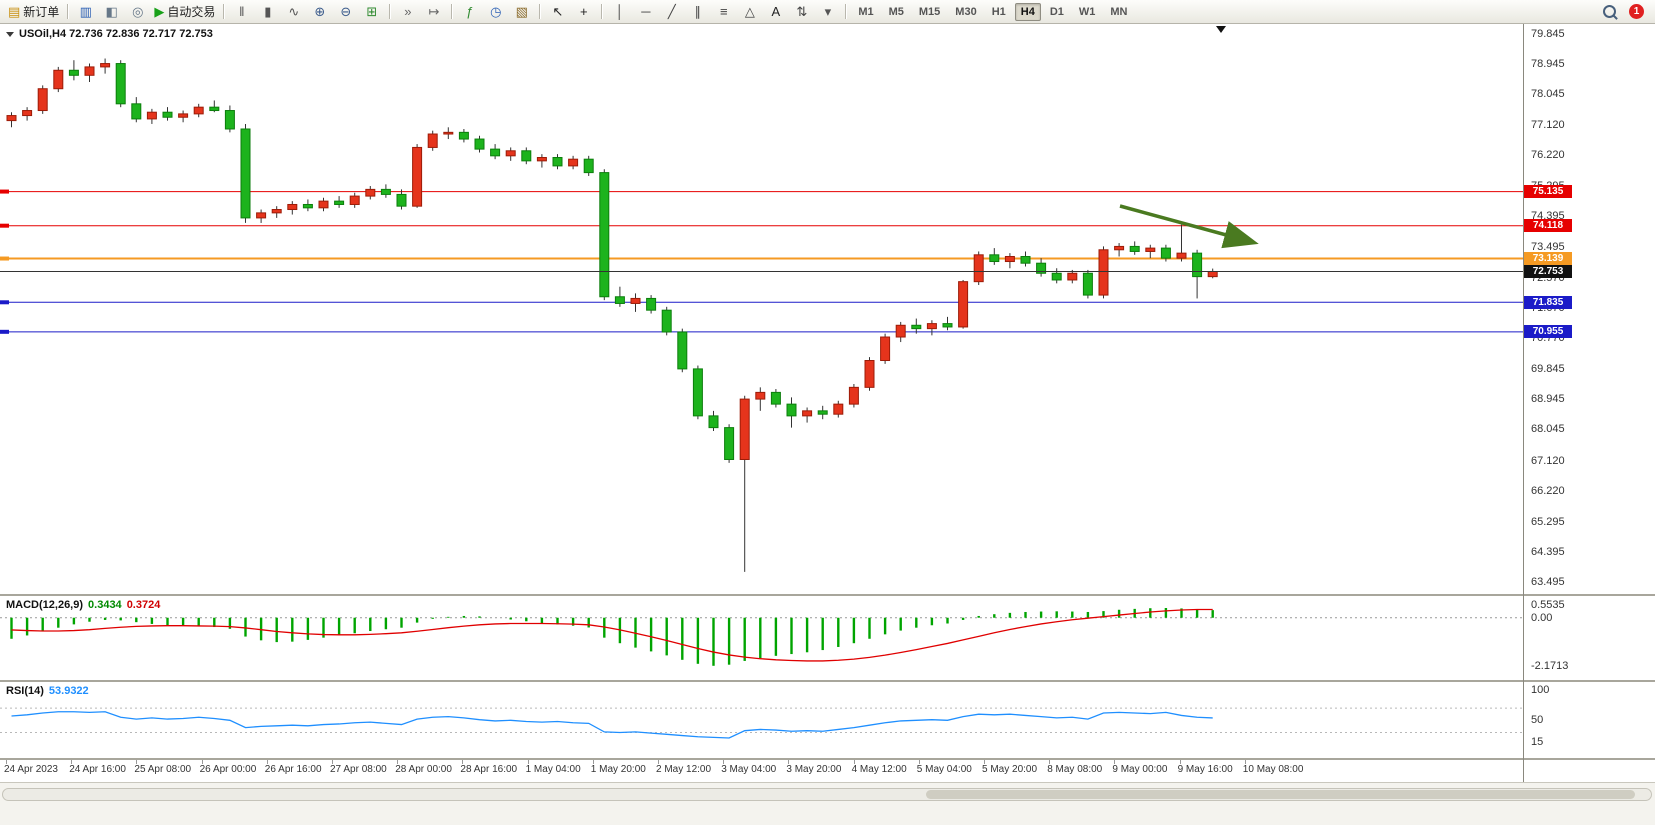 The height and width of the screenshot is (825, 1655). I want to click on rsi-panel: RSI(14) 53.9322, so click(827, 720).